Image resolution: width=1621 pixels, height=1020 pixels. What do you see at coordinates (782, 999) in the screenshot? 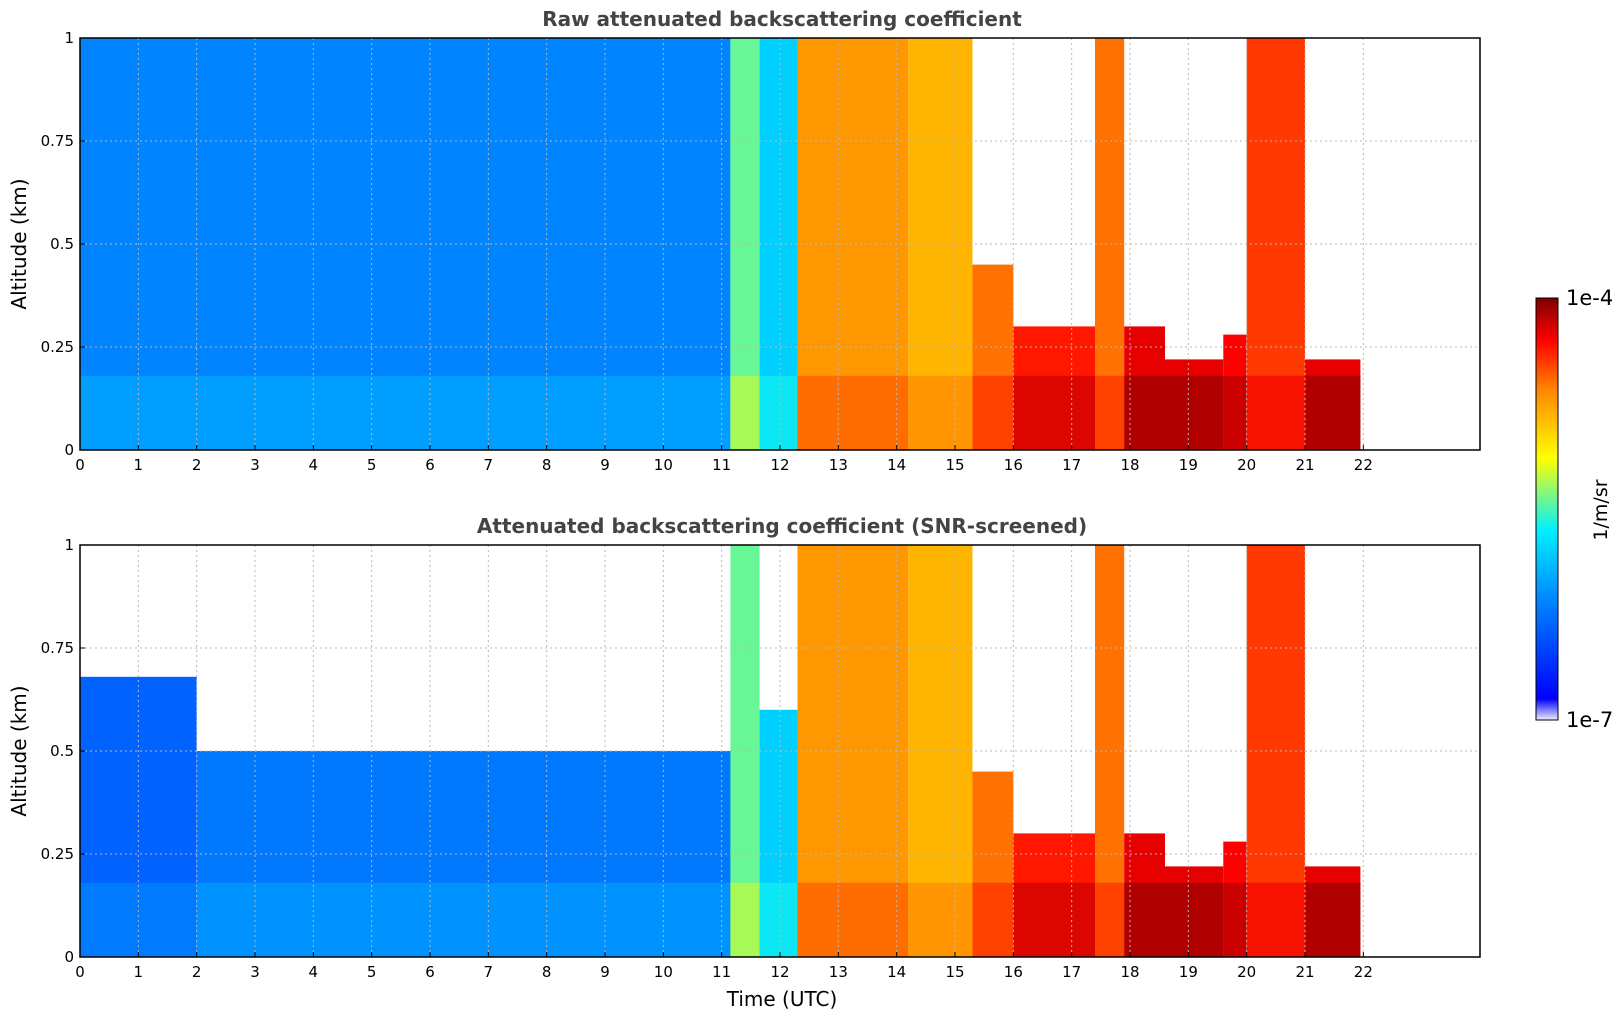
I see `x-axis-label: Time (UTC)` at bounding box center [782, 999].